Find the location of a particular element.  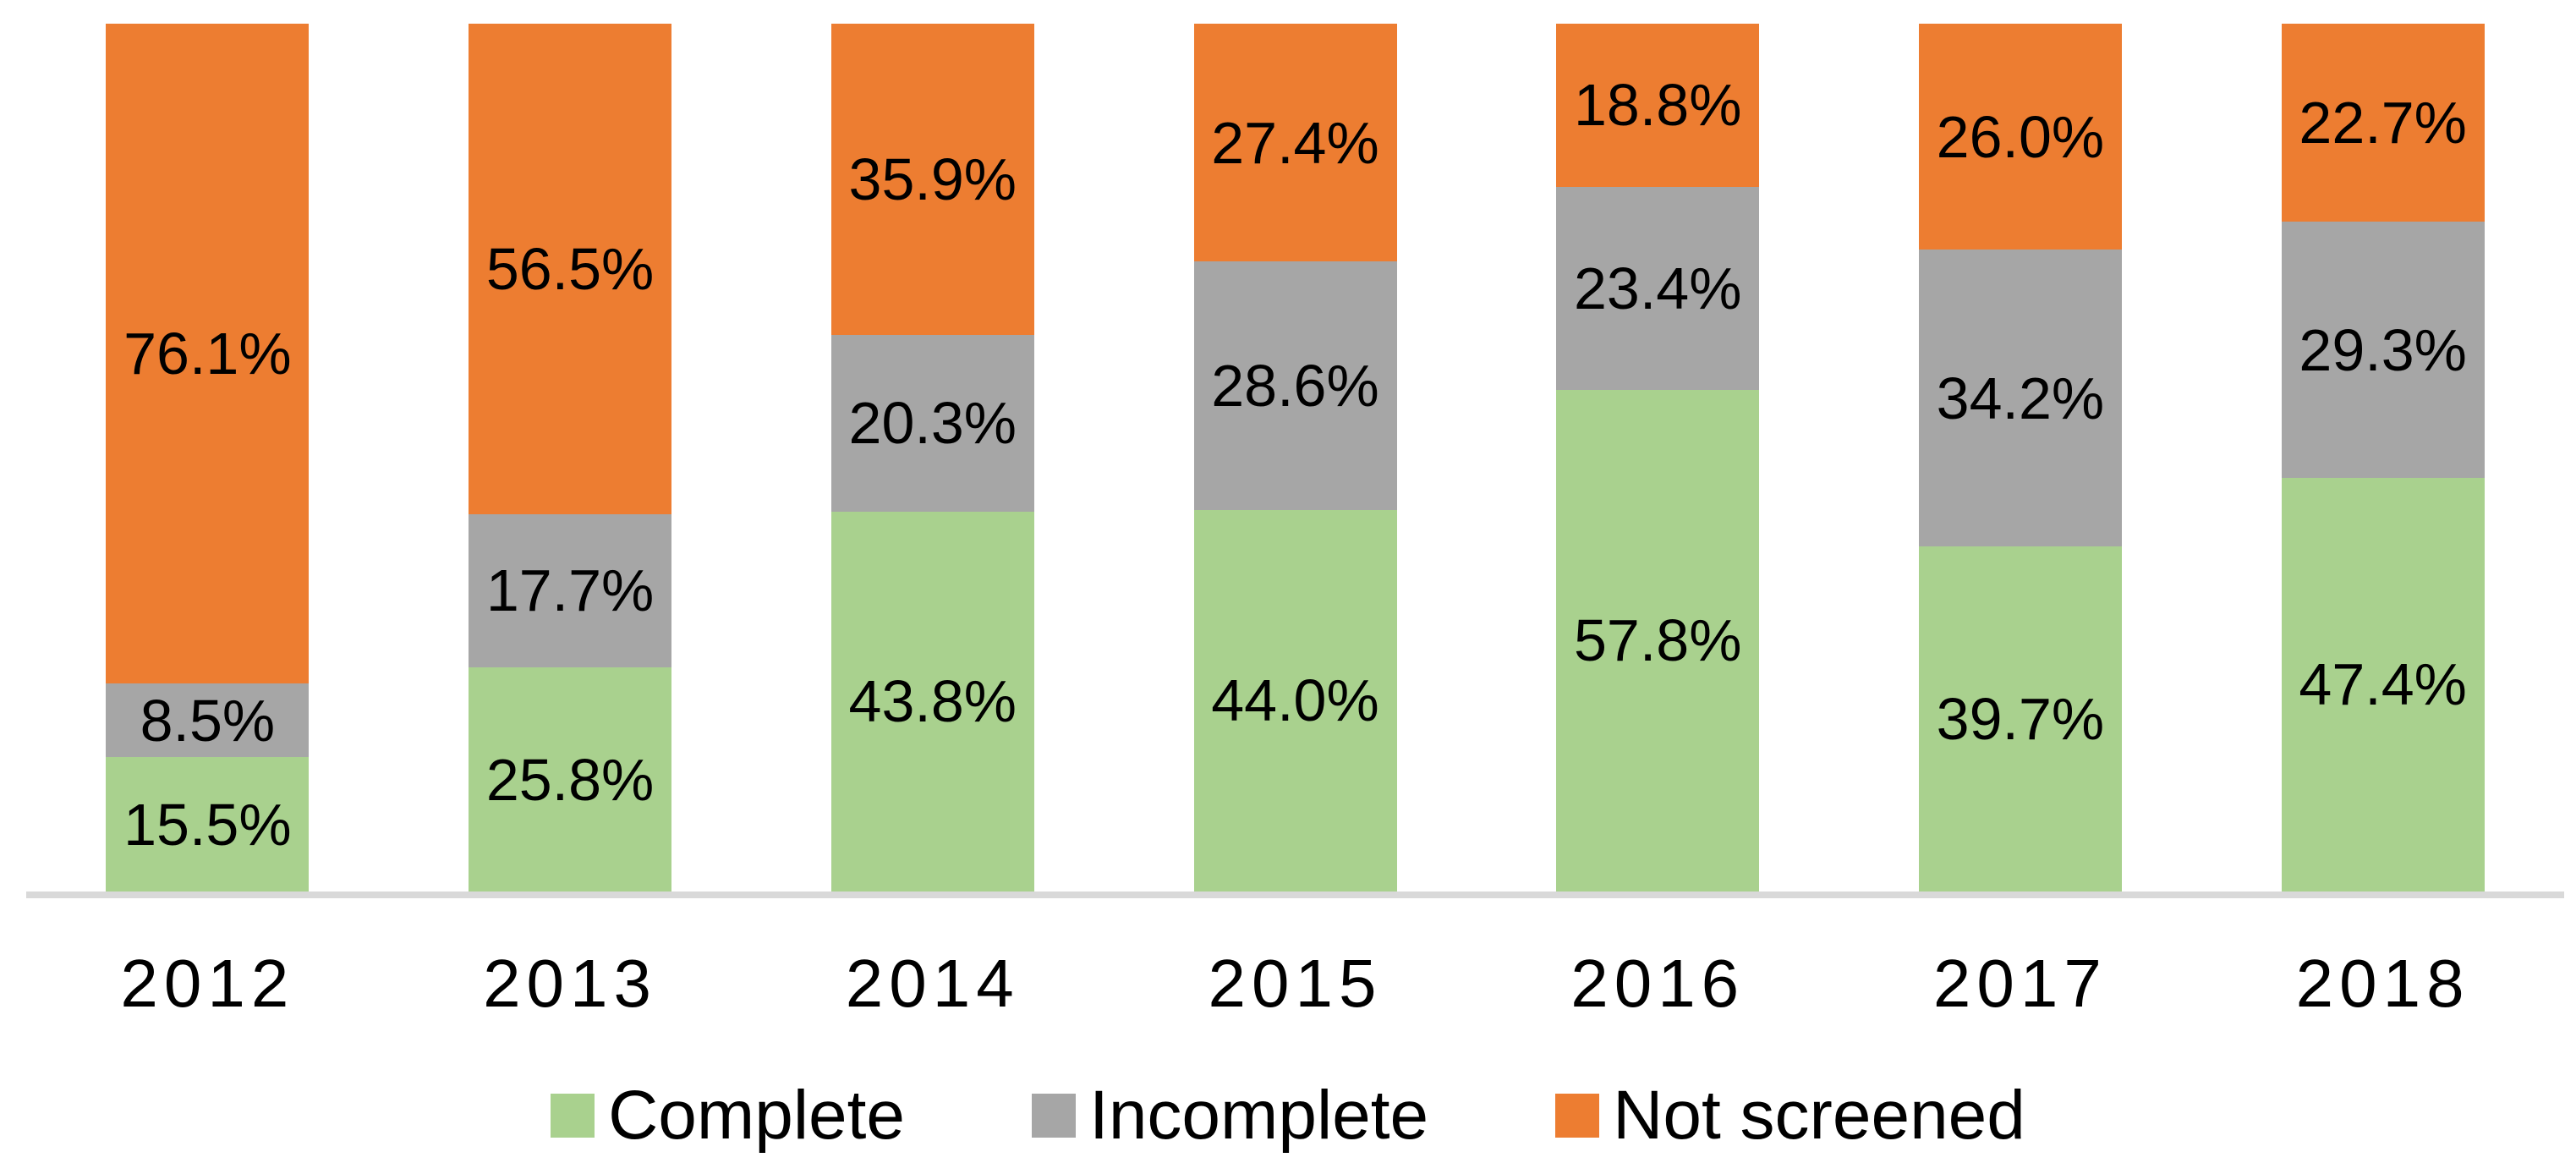

segment-incomplete-2018: 29.3% is located at coordinates (2383, 350).